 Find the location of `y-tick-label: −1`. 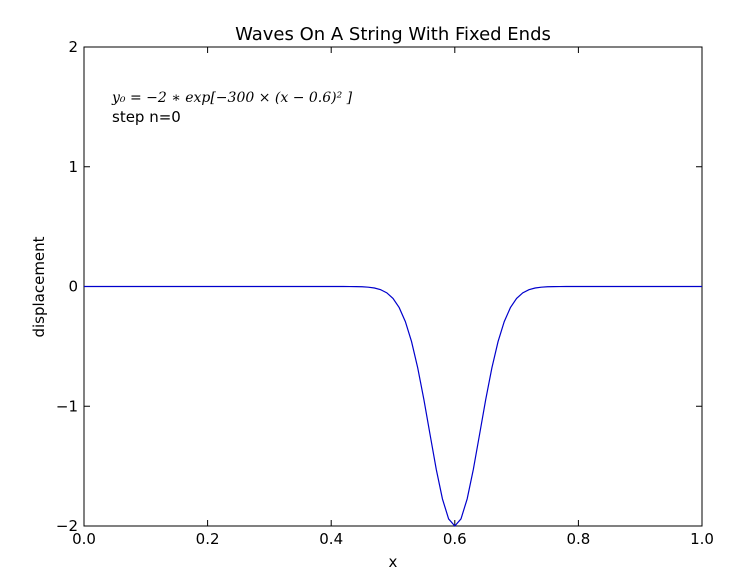

y-tick-label: −1 is located at coordinates (67, 406).